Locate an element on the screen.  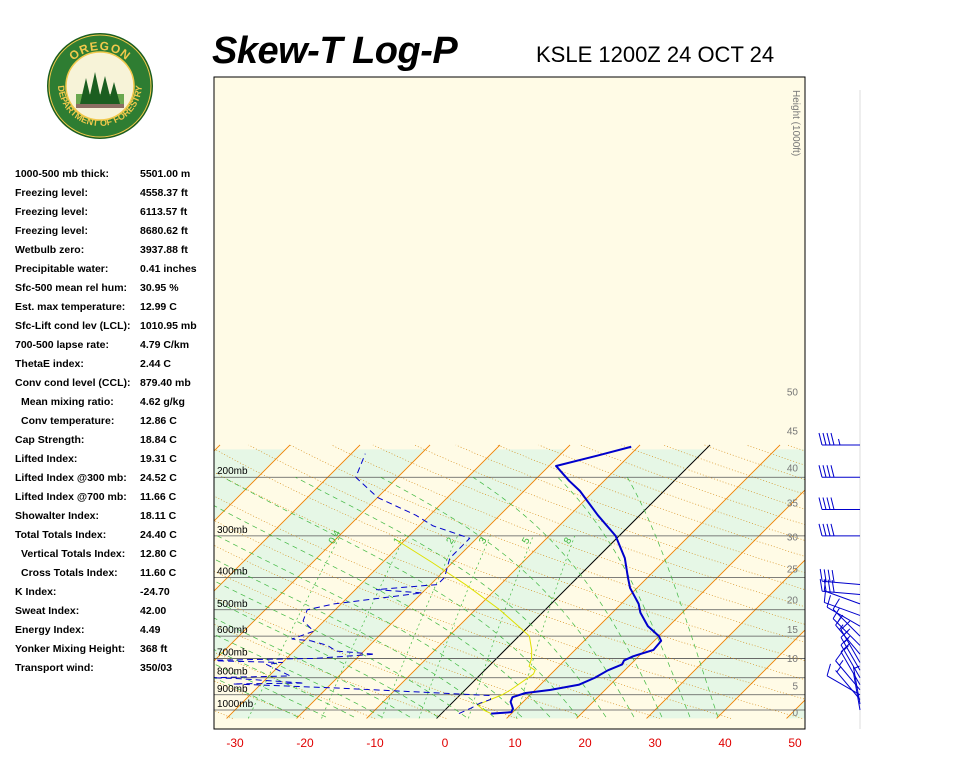
index-row: Sfc-500 mean rel hum: 30.95 % is located at coordinates (112, 291).